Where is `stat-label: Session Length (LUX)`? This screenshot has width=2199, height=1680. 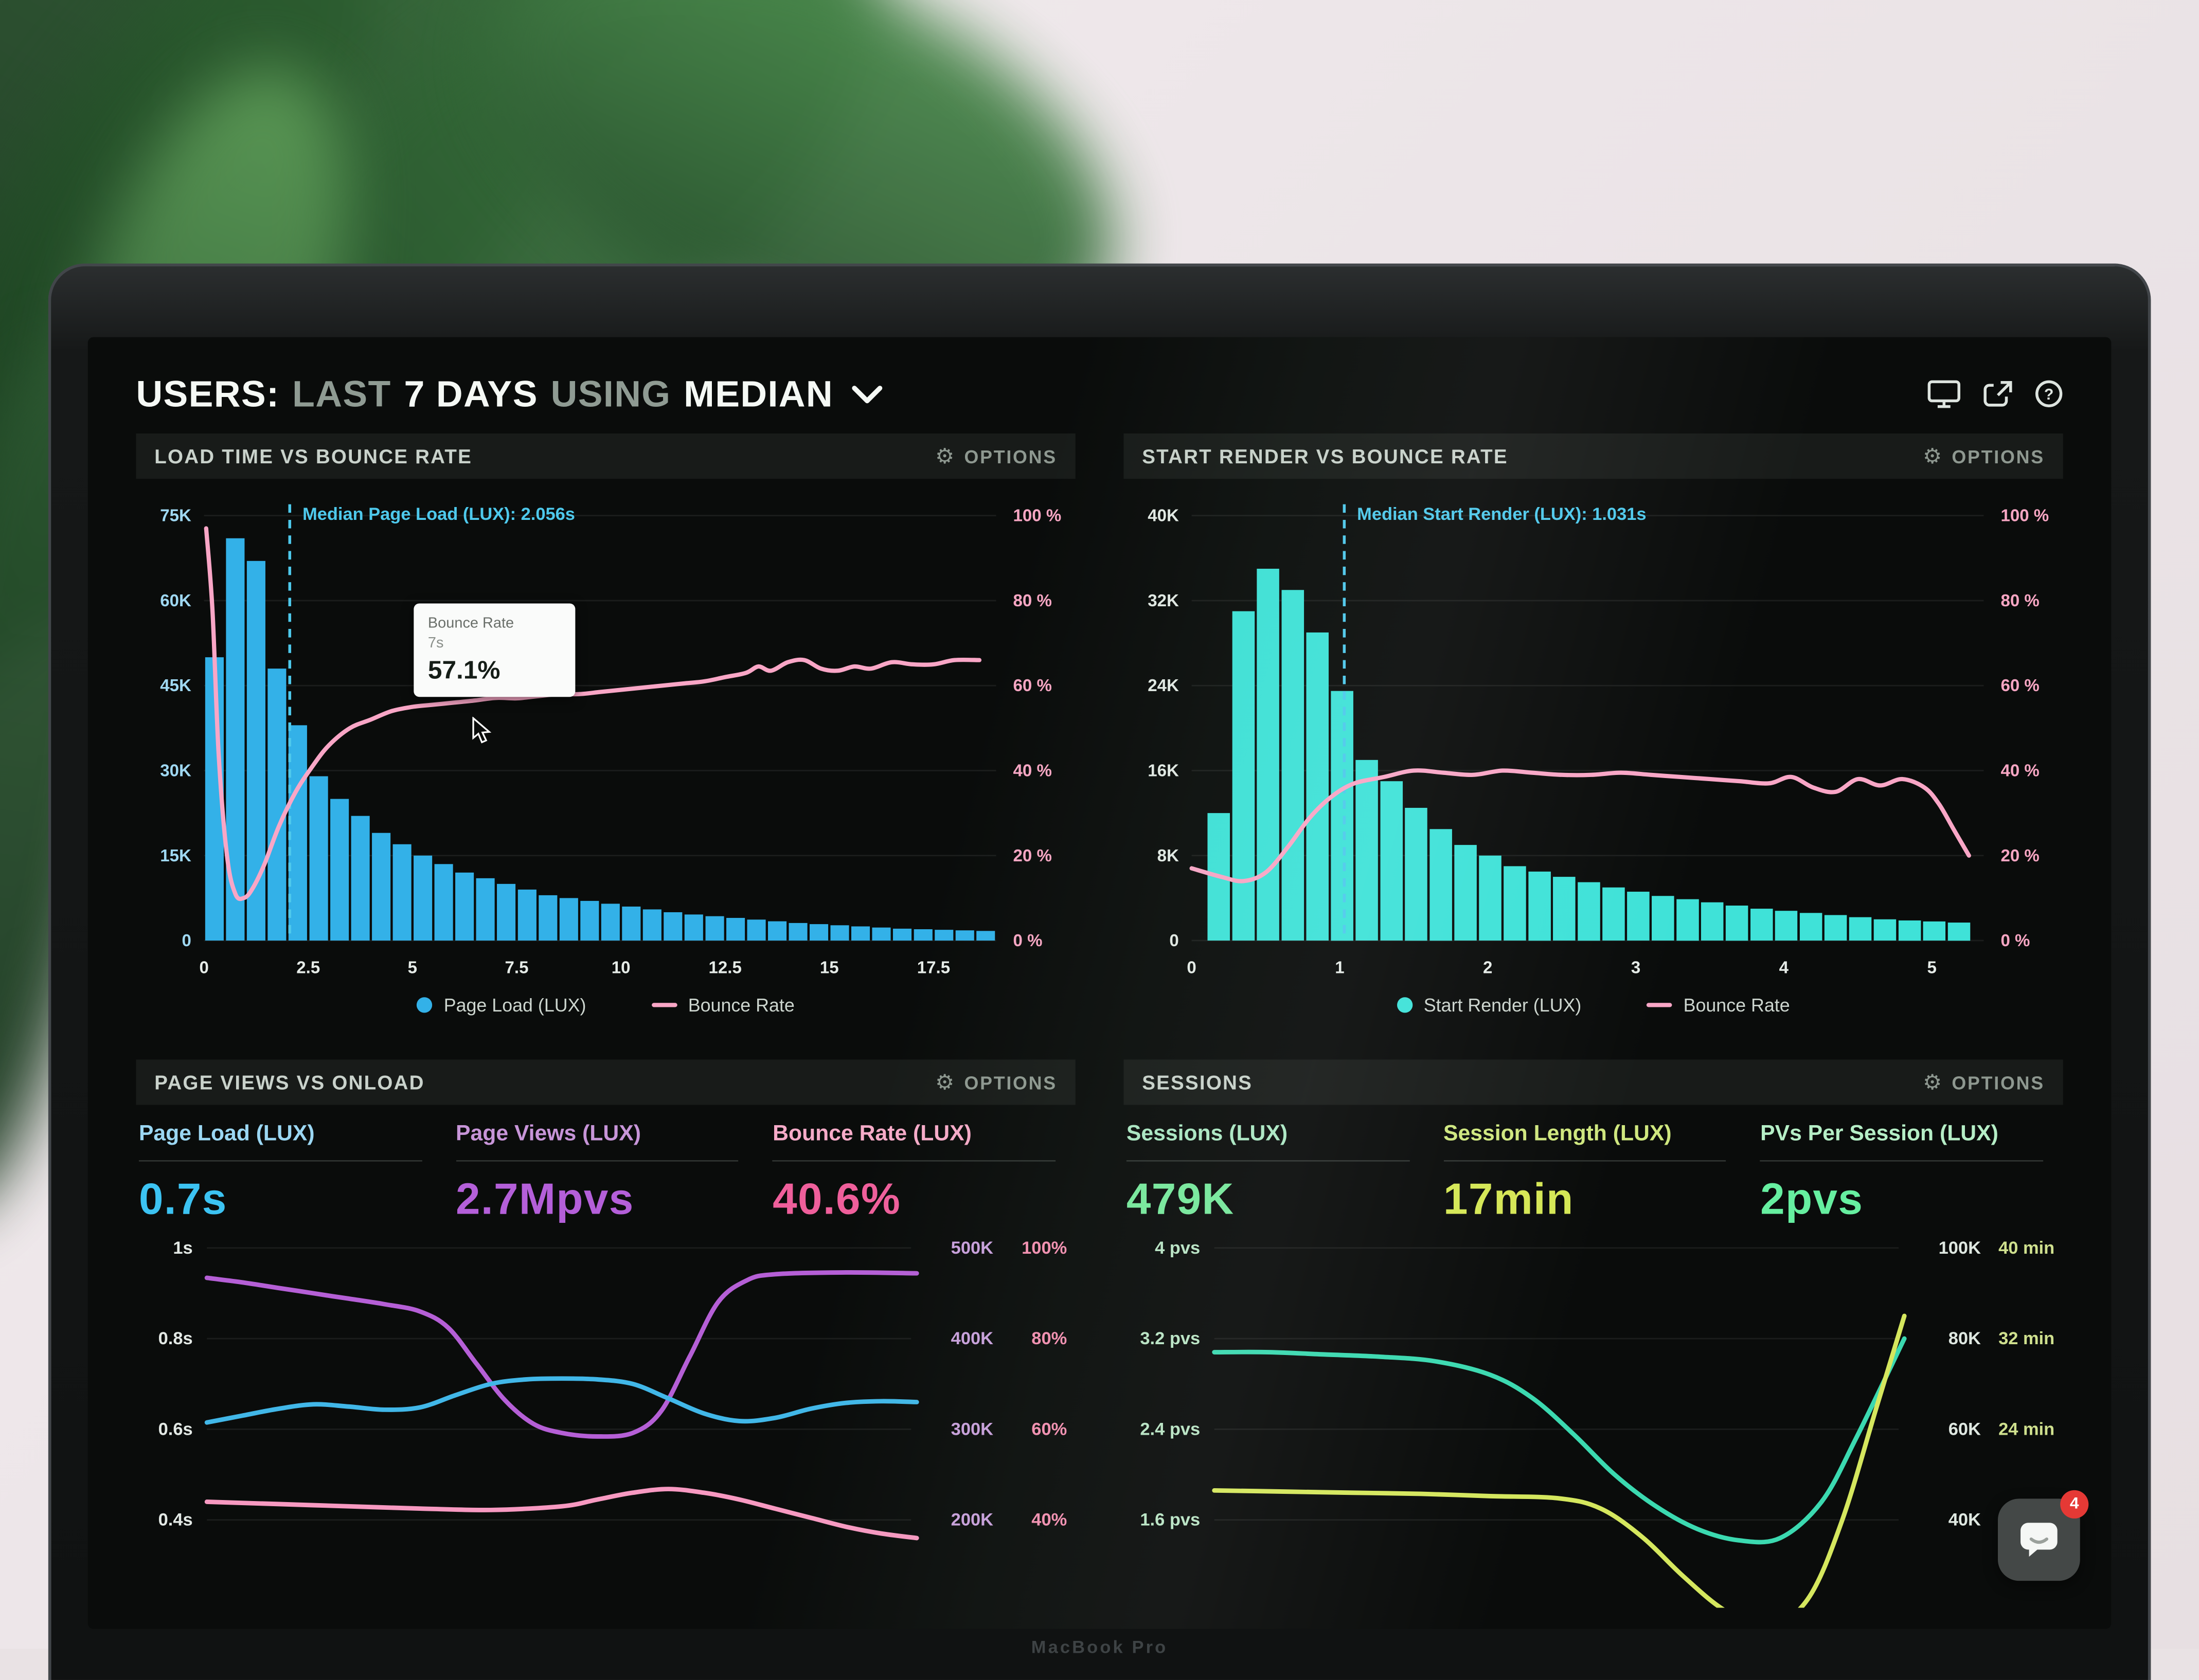 stat-label: Session Length (LUX) is located at coordinates (1558, 1134).